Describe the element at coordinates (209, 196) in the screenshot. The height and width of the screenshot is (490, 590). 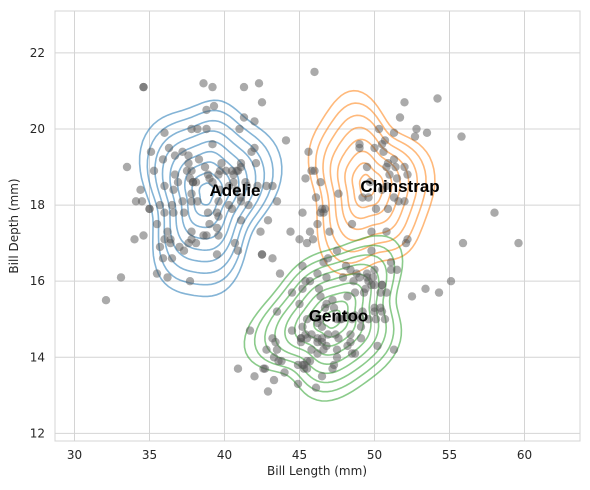
I see `adelie-contour` at that location.